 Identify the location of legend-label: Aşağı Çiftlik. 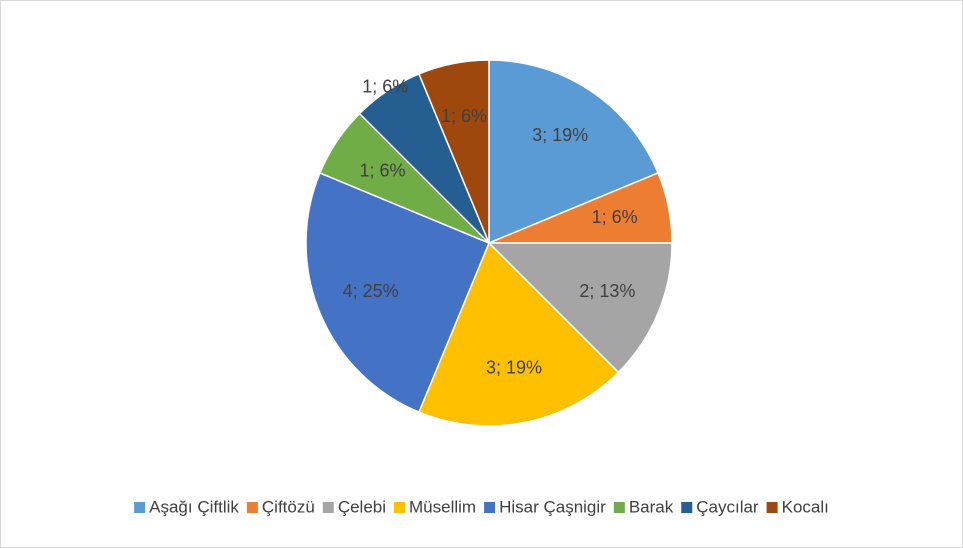
(194, 506).